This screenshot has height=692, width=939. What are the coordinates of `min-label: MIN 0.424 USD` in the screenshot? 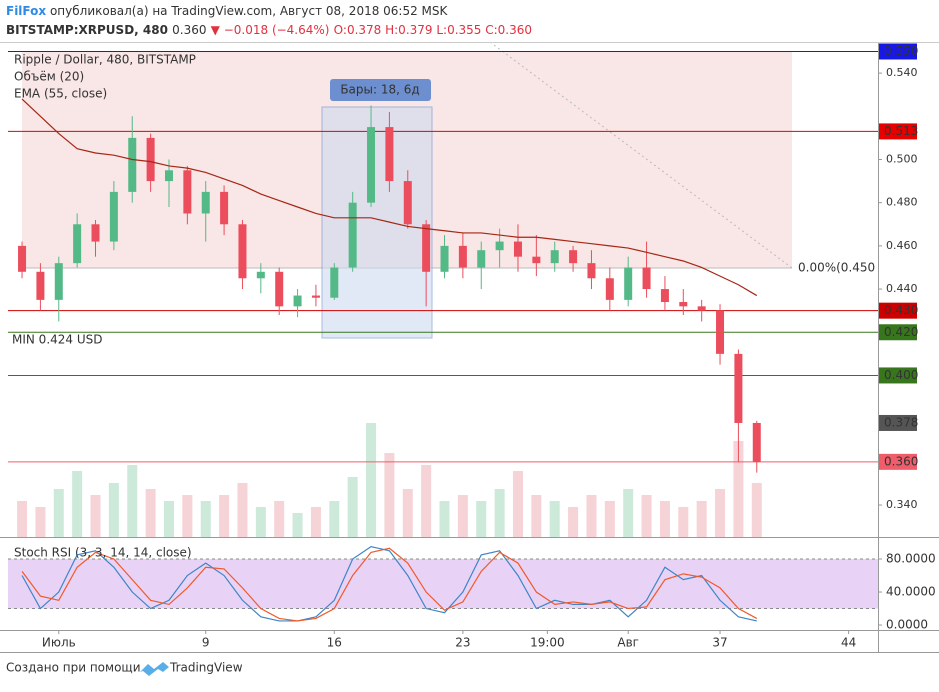 It's located at (57, 340).